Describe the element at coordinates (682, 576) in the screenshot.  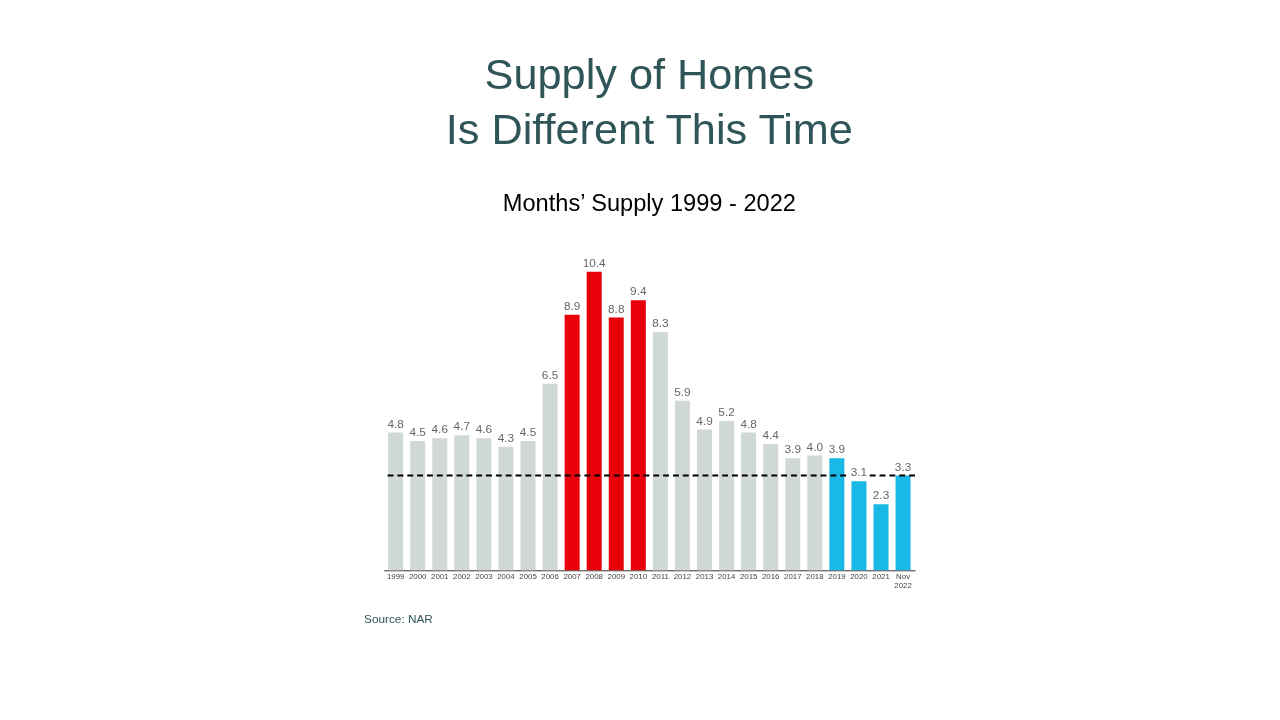
I see `x-tick-label: 2012` at that location.